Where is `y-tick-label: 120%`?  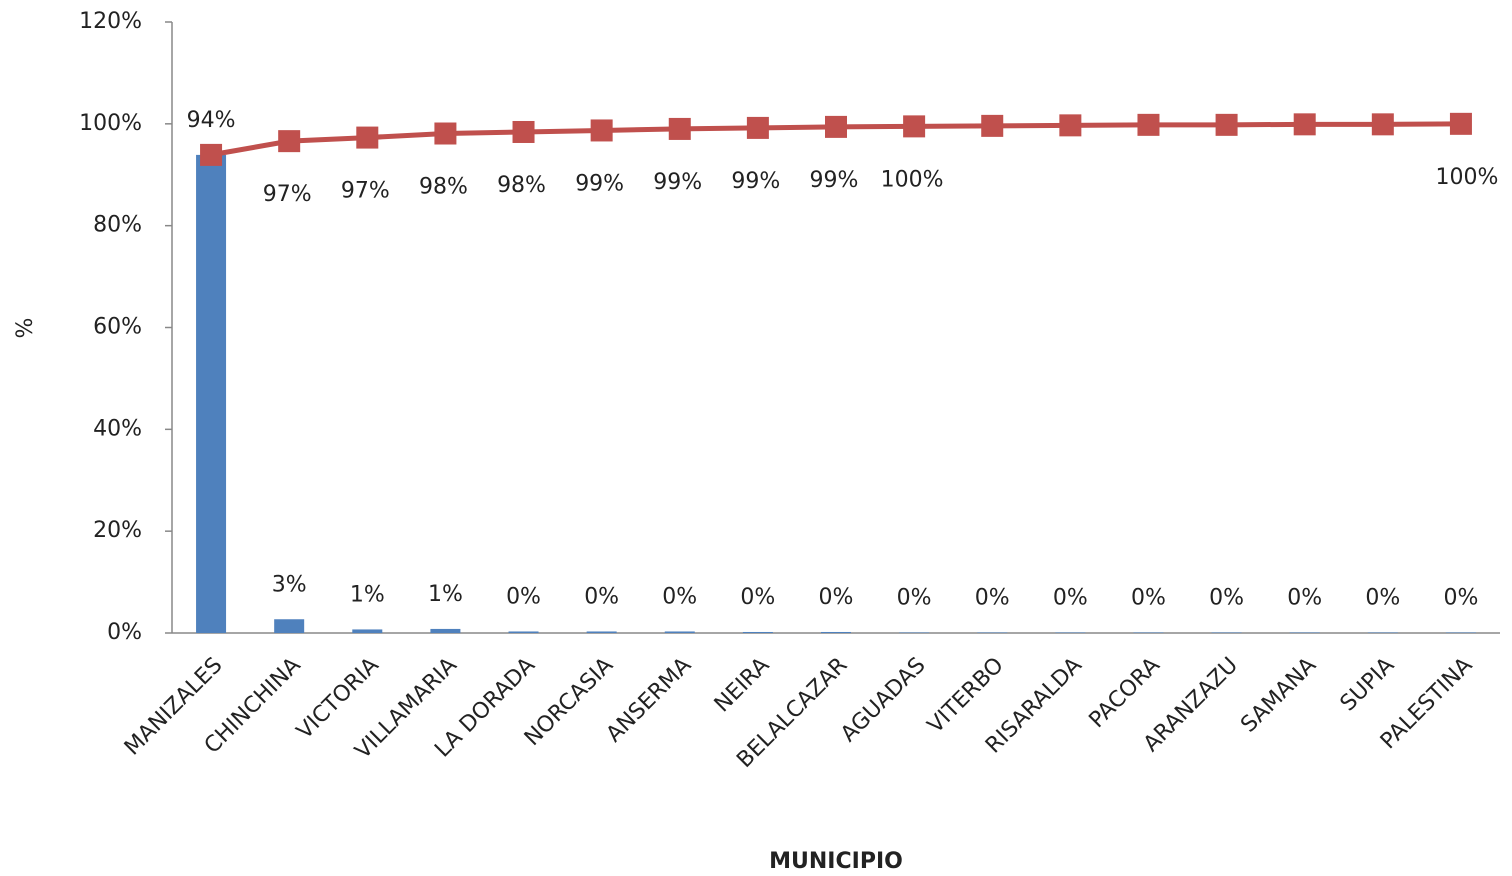
y-tick-label: 120% is located at coordinates (110, 21).